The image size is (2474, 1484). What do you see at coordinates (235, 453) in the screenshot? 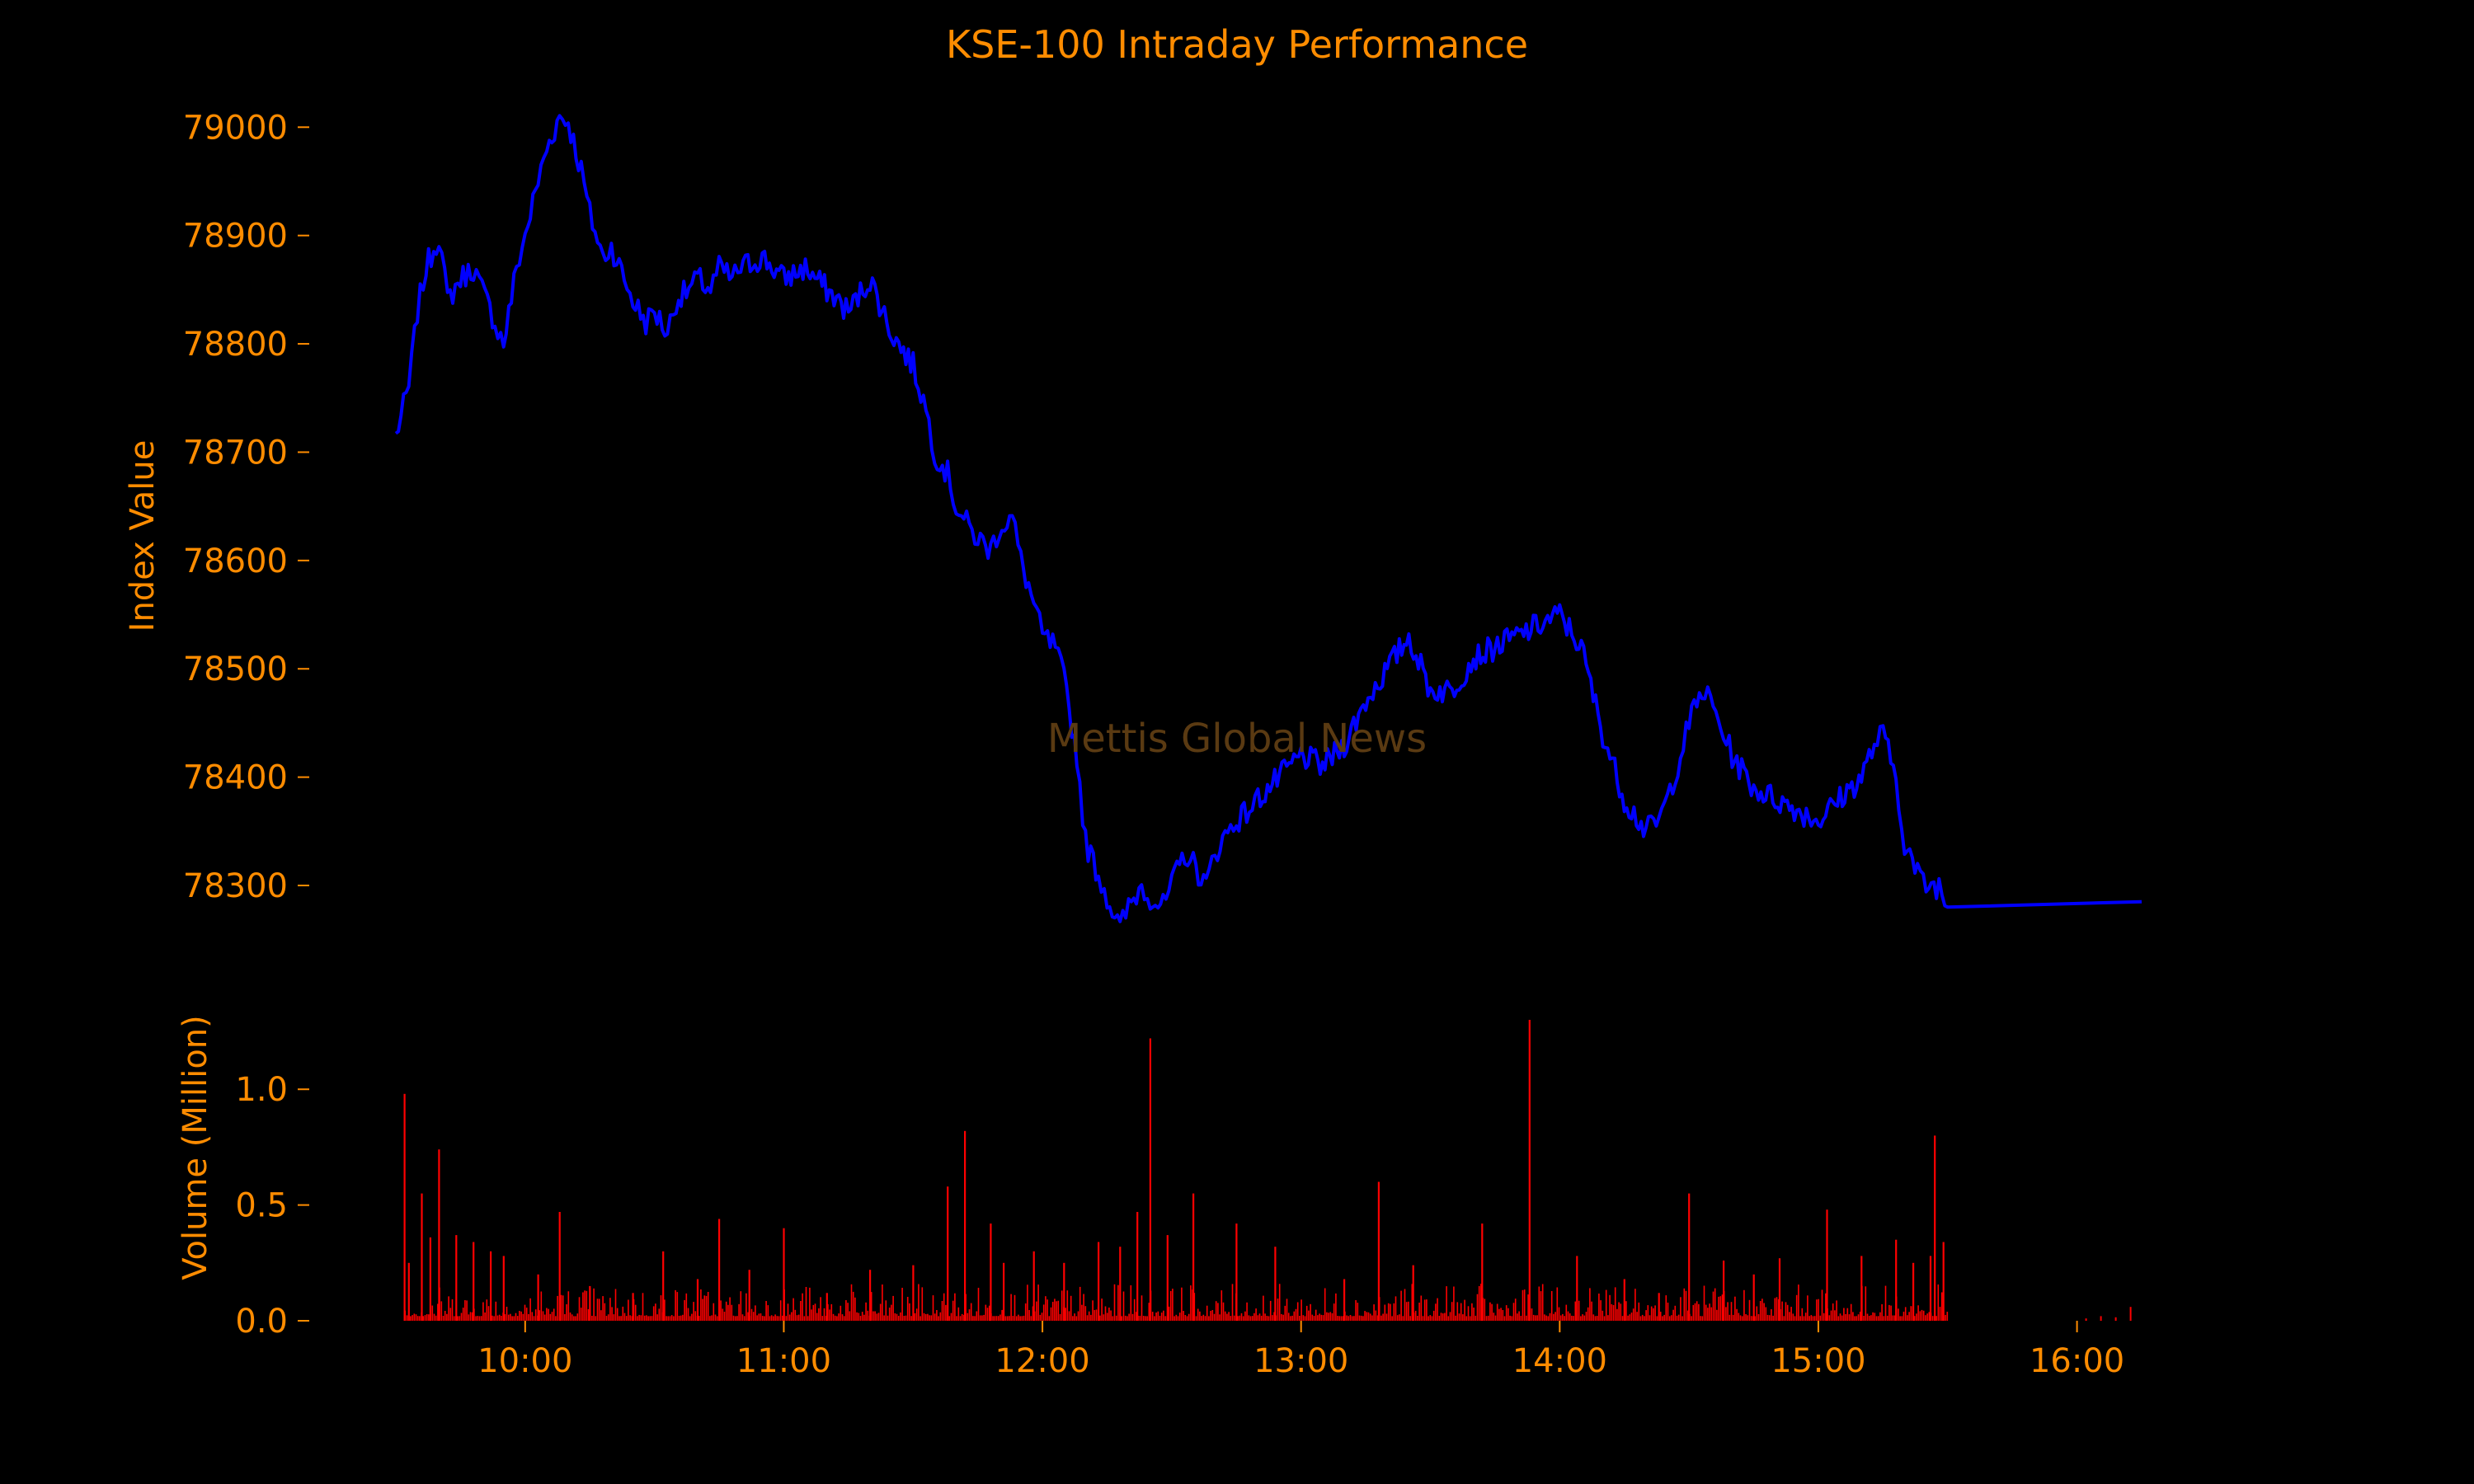
I see `price-y-tick-label: 78700` at bounding box center [235, 453].